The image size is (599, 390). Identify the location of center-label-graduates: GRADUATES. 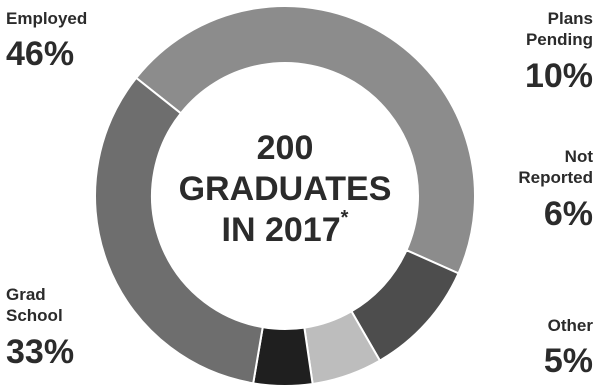
(285, 188).